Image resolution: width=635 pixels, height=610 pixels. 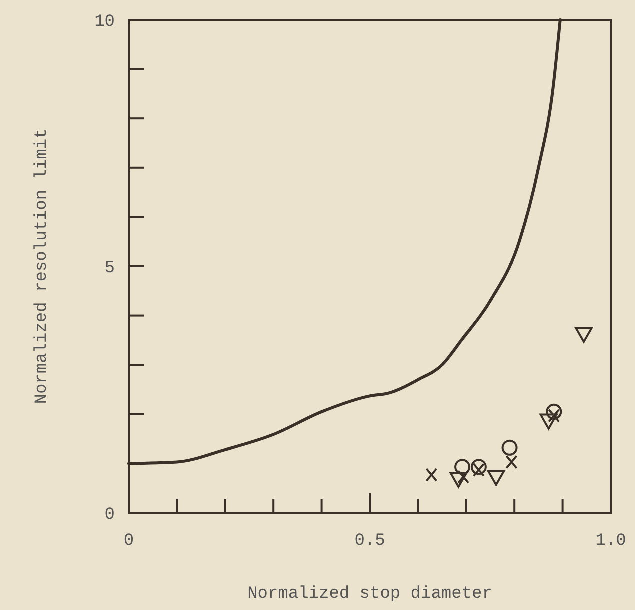 I want to click on x-tick-label: 1.0, so click(x=611, y=541).